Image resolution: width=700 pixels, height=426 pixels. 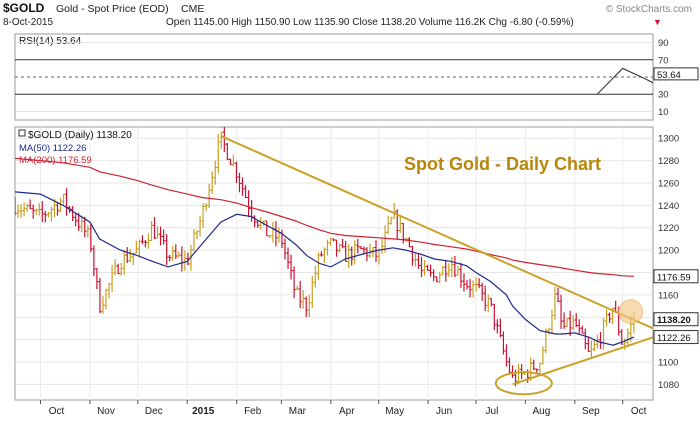 What do you see at coordinates (669, 75) in the screenshot?
I see `rsi-last-label: 53.64` at bounding box center [669, 75].